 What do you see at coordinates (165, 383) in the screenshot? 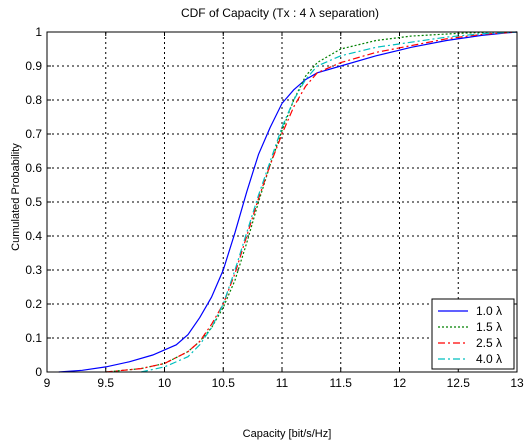
I see `x-tick-label: 10` at bounding box center [165, 383].